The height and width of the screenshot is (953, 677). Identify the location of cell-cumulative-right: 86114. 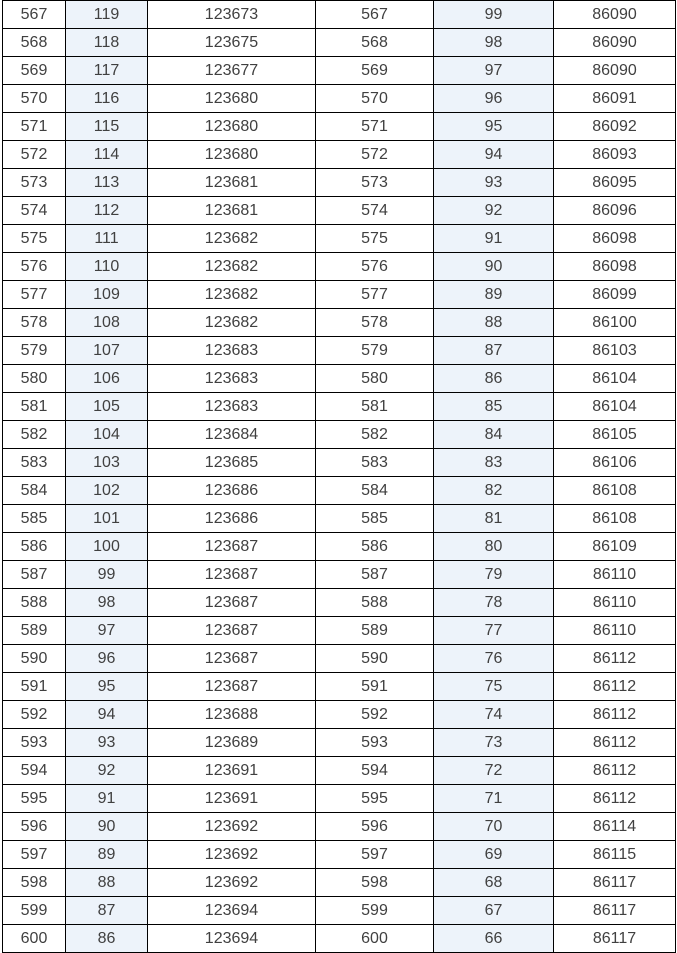
(614, 826).